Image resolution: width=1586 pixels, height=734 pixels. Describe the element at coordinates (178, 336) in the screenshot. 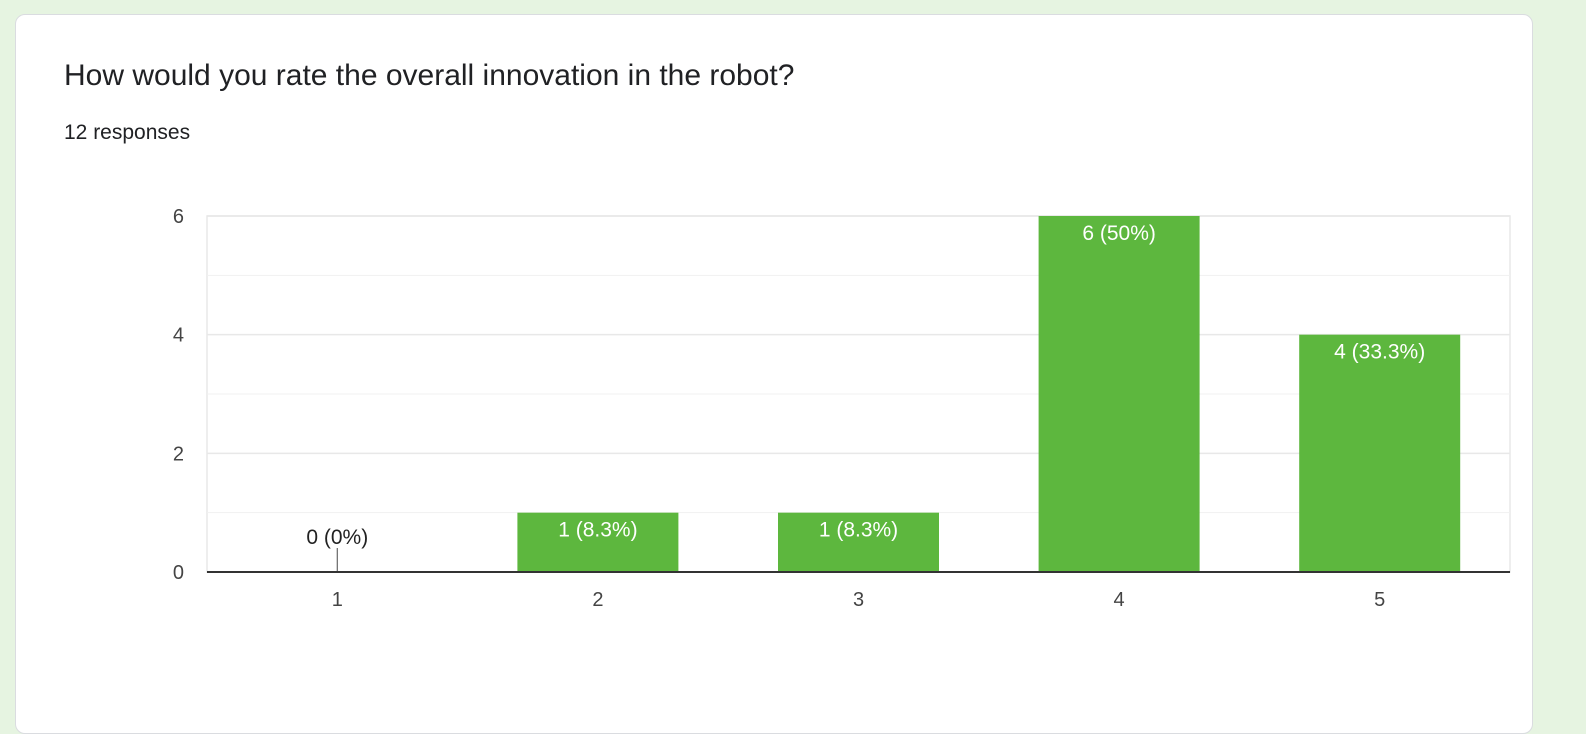

I see `y-tick-label: 4` at that location.